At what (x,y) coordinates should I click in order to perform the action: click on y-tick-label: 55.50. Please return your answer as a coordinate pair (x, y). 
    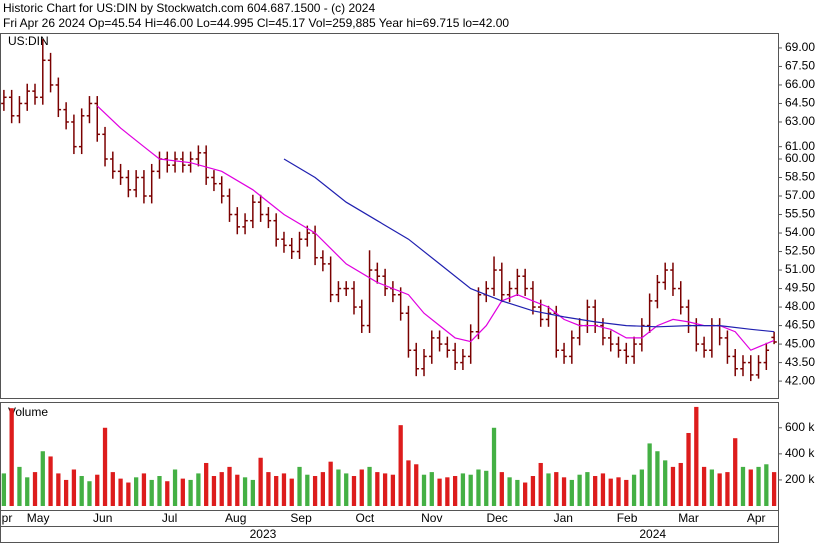
    Looking at the image, I should click on (800, 214).